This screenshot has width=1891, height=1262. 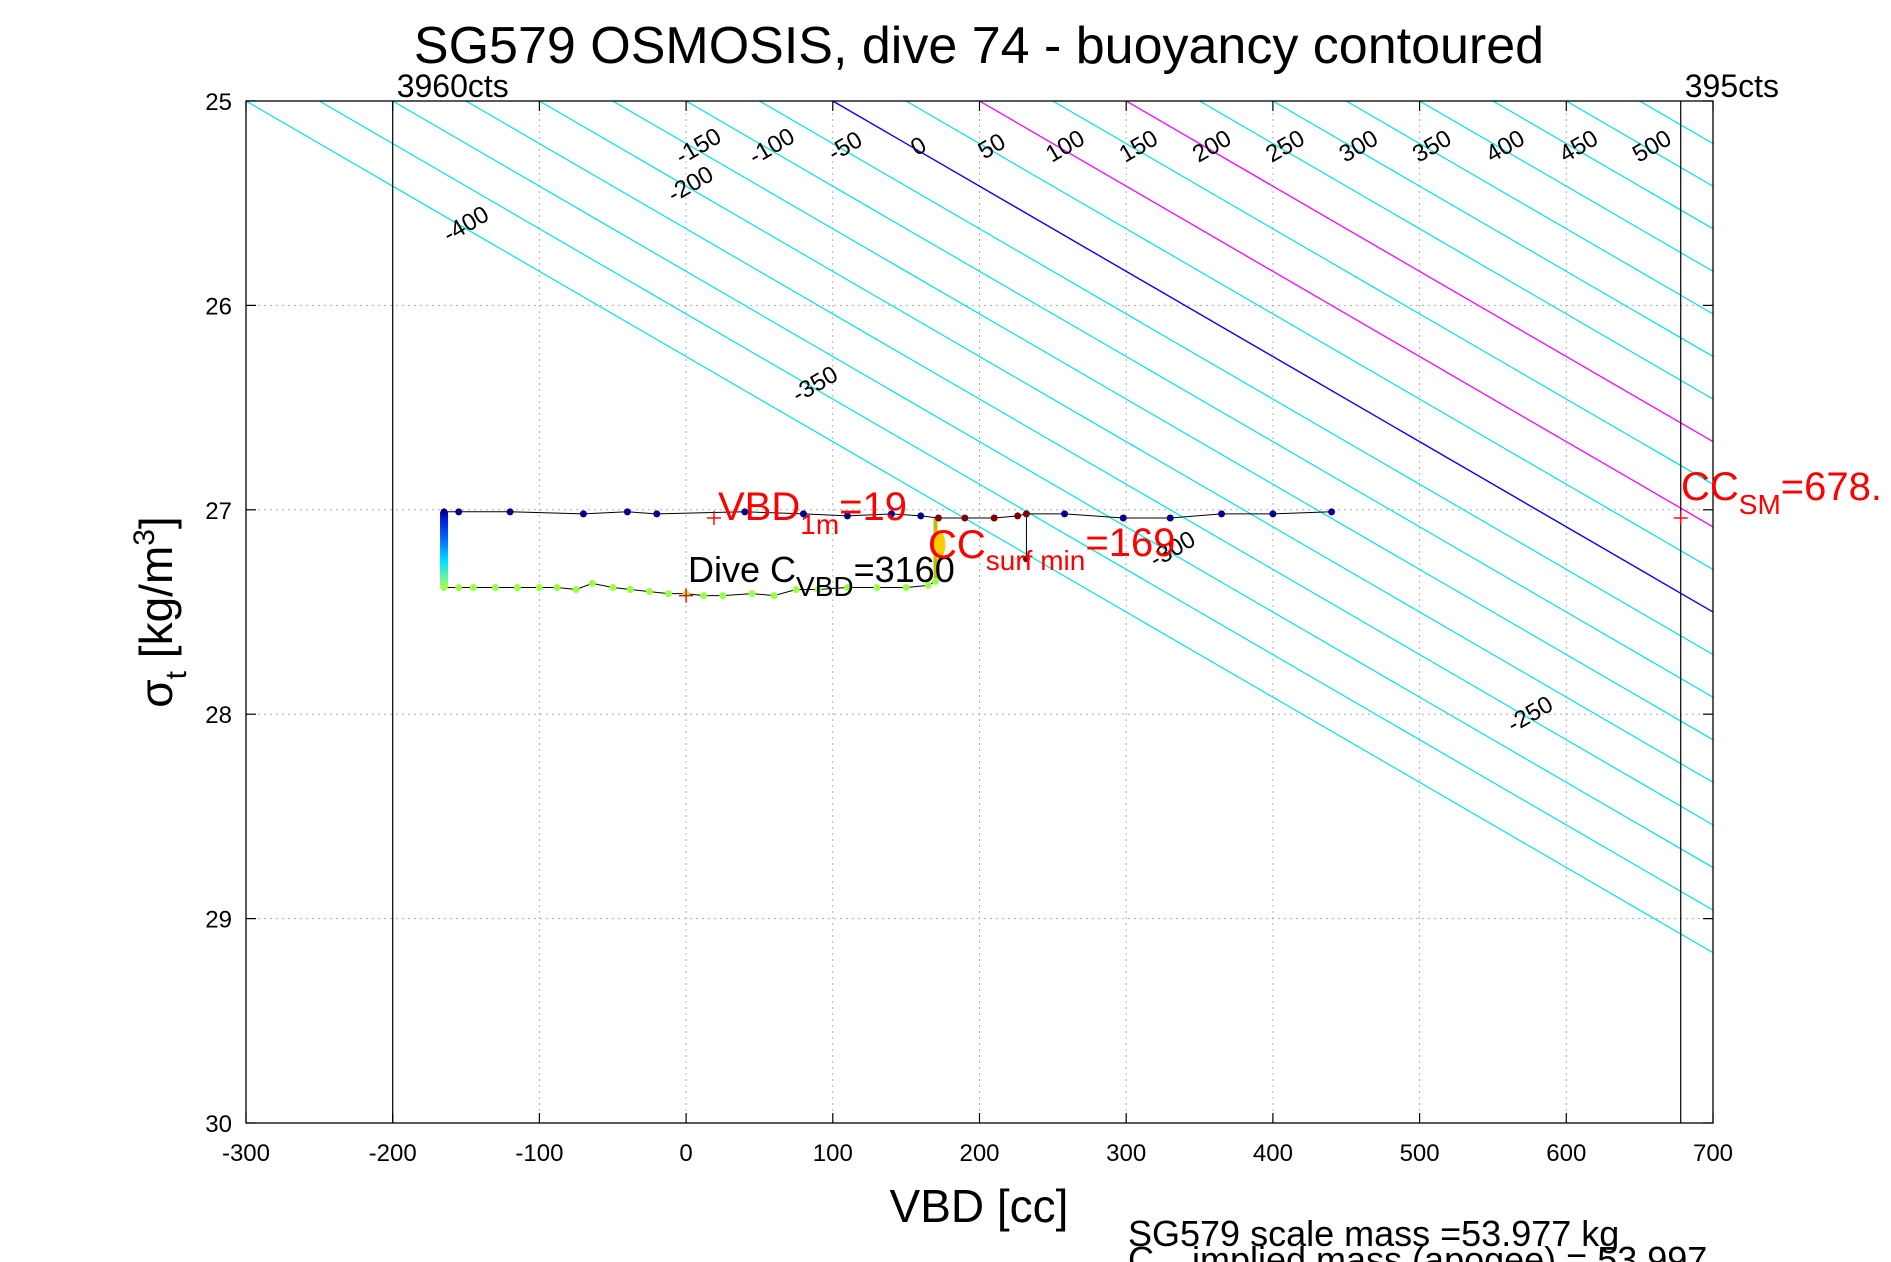 What do you see at coordinates (539, 1153) in the screenshot?
I see `x-tick-label: -100` at bounding box center [539, 1153].